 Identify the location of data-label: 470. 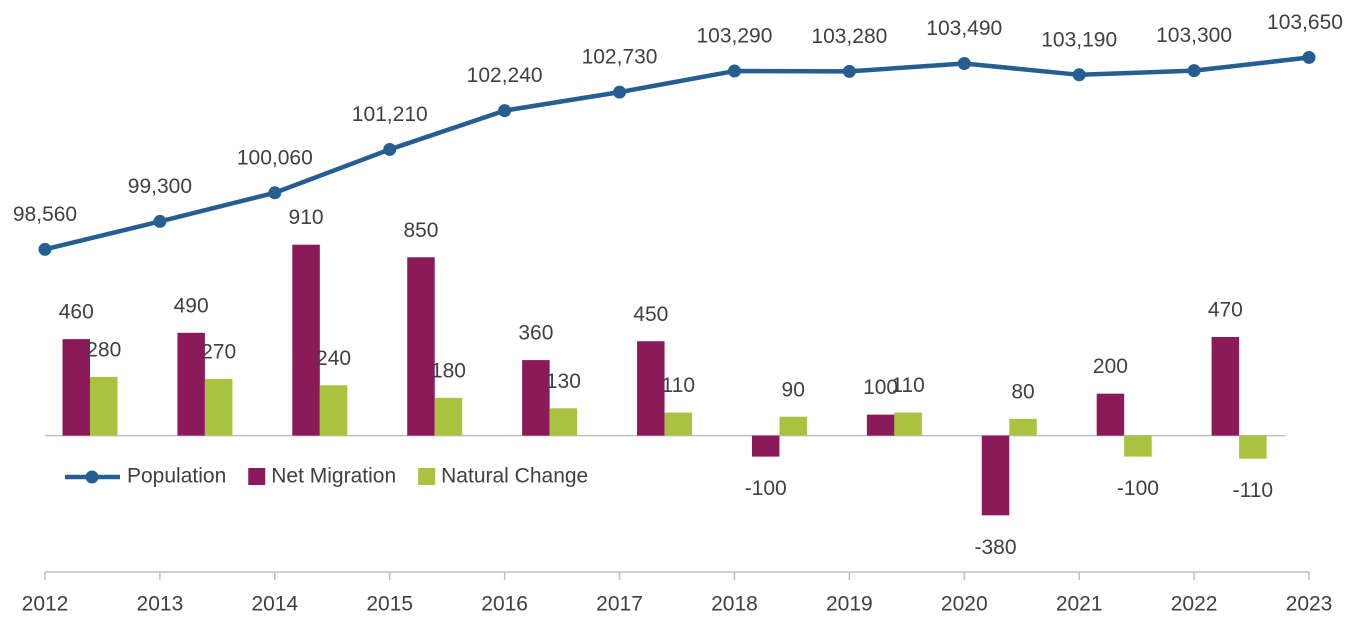
(1225, 310).